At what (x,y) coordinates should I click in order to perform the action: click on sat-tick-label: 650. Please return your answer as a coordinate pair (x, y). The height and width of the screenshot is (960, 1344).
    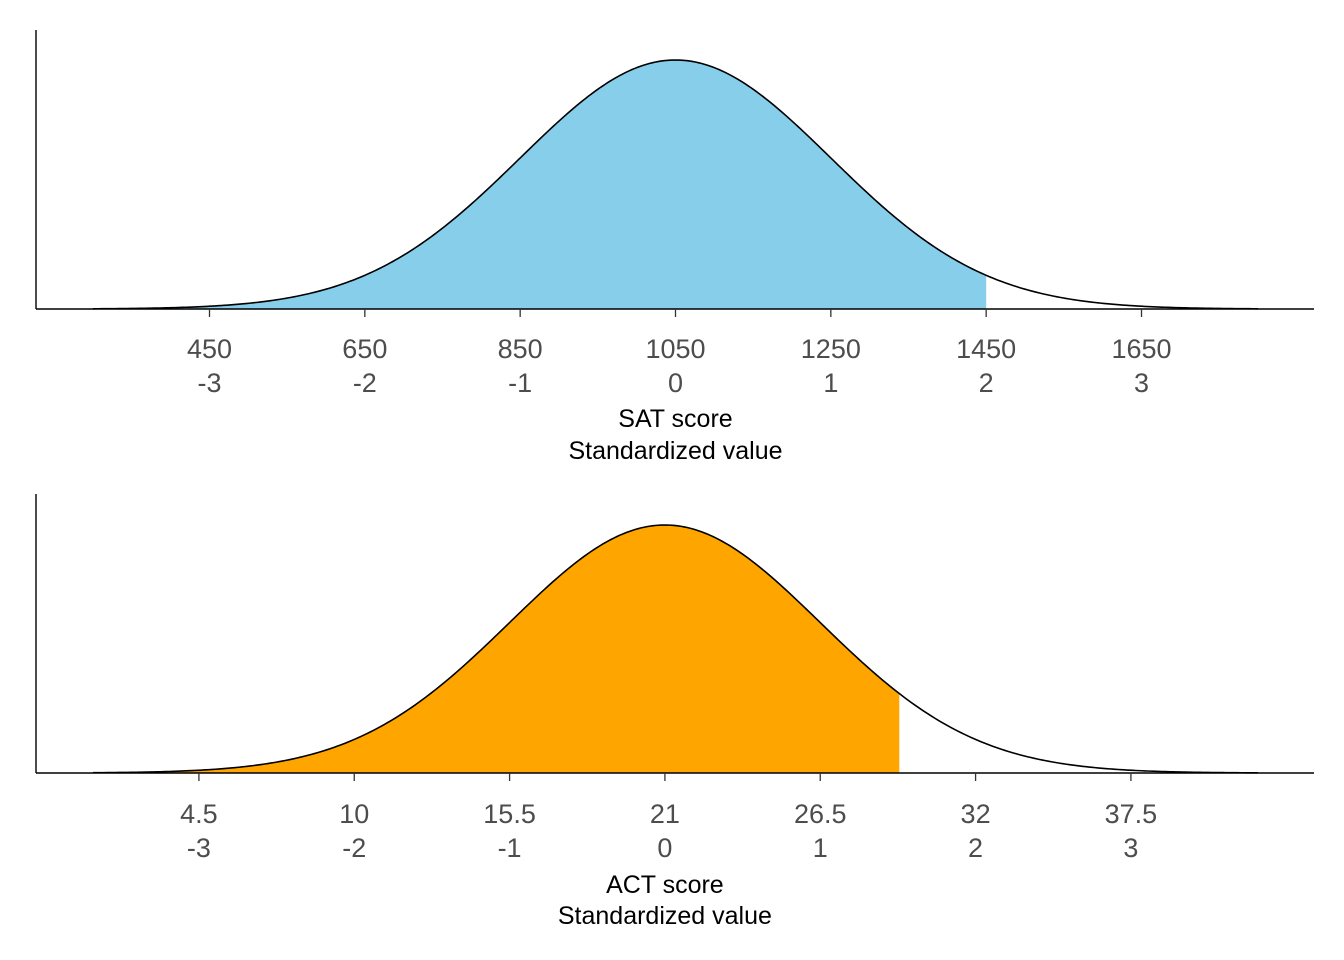
    Looking at the image, I should click on (364, 349).